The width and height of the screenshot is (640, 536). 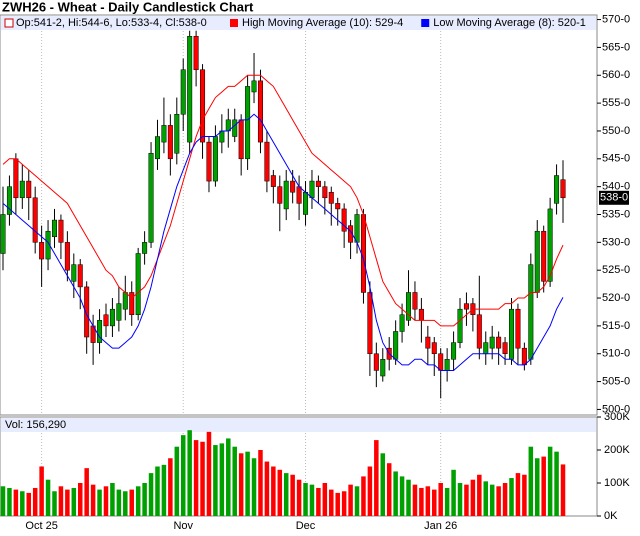 What do you see at coordinates (616, 326) in the screenshot?
I see `y-tick-label: 515-0` at bounding box center [616, 326].